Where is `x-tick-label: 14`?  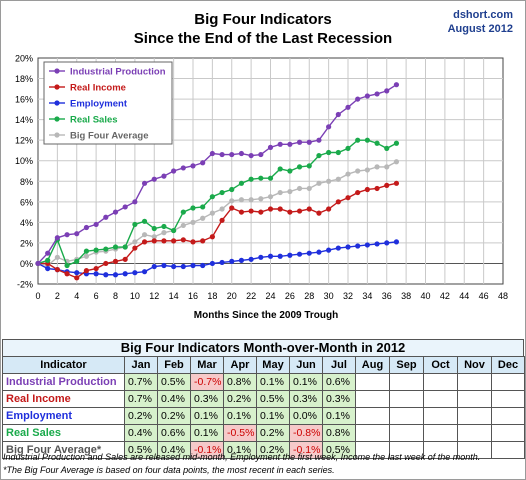
x-tick-label: 14 is located at coordinates (174, 296).